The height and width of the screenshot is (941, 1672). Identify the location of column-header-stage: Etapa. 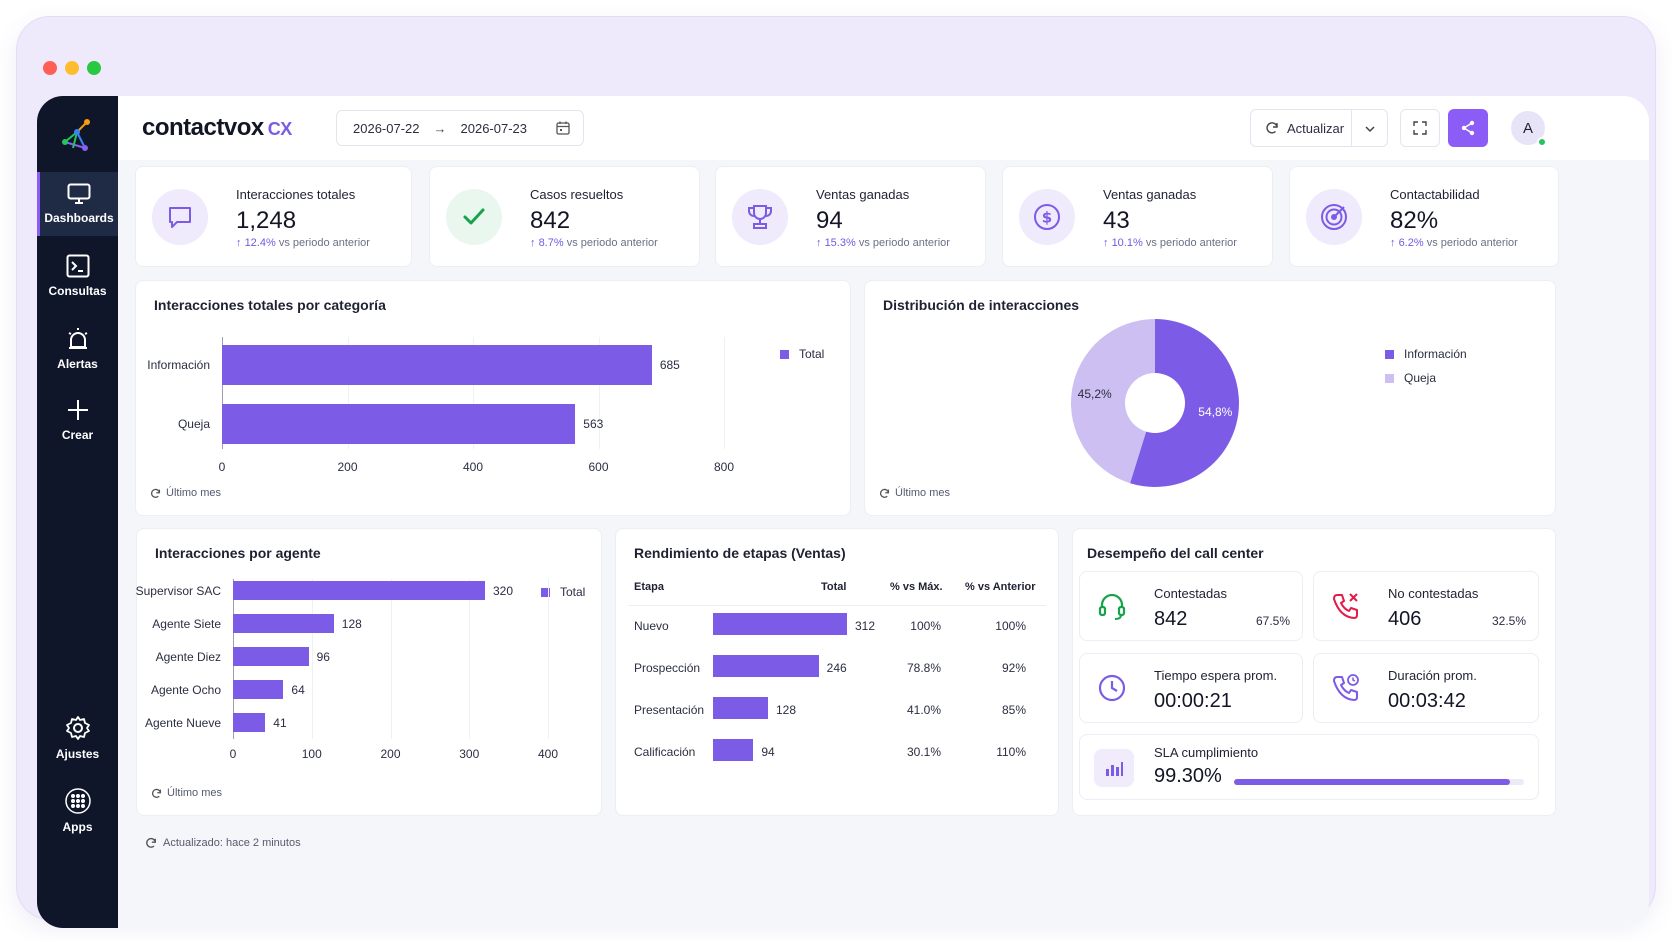
(649, 587).